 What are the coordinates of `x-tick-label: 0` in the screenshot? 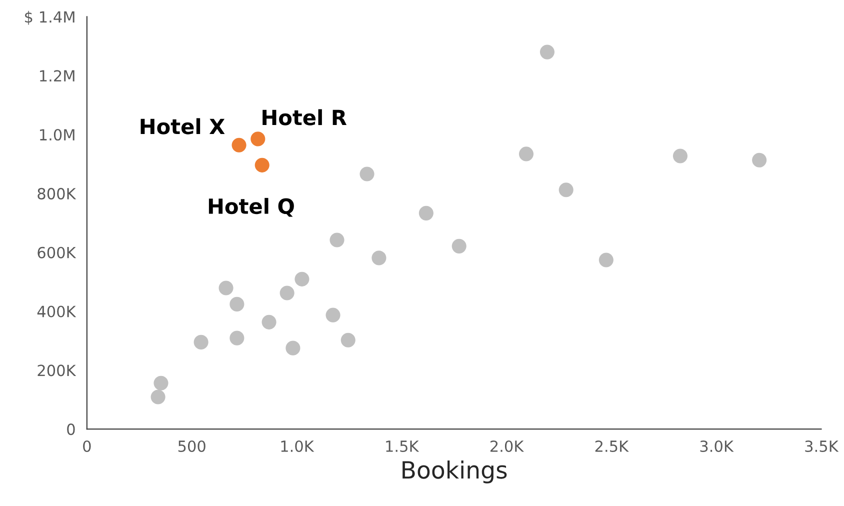 It's located at (87, 446).